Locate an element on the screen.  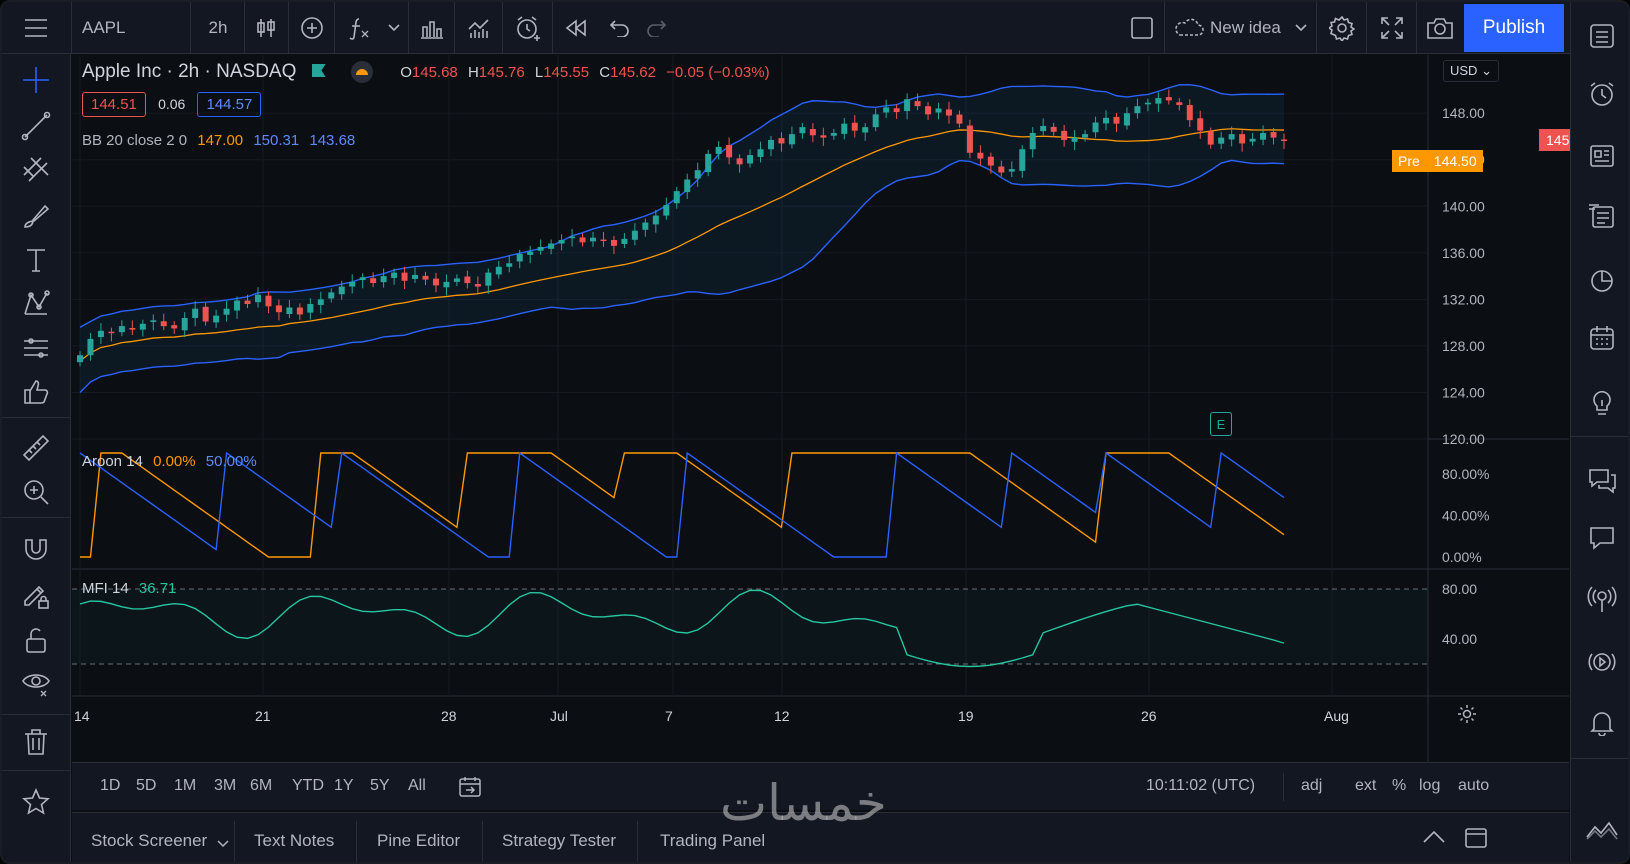
trend-line-icon is located at coordinates (36, 126).